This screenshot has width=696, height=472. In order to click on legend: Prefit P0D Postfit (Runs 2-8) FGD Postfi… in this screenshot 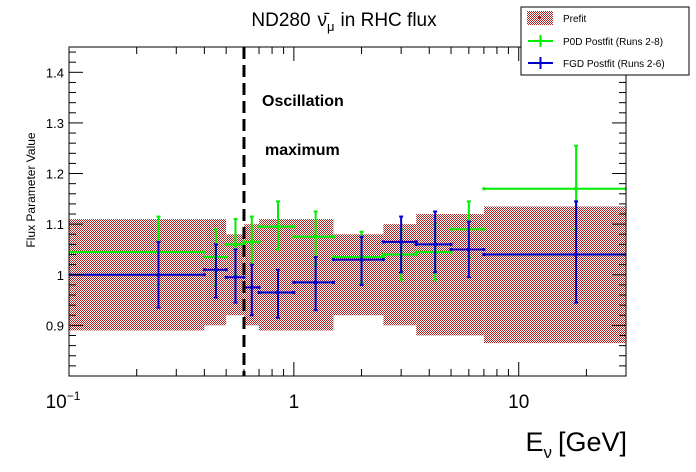, I will do `click(605, 41)`.